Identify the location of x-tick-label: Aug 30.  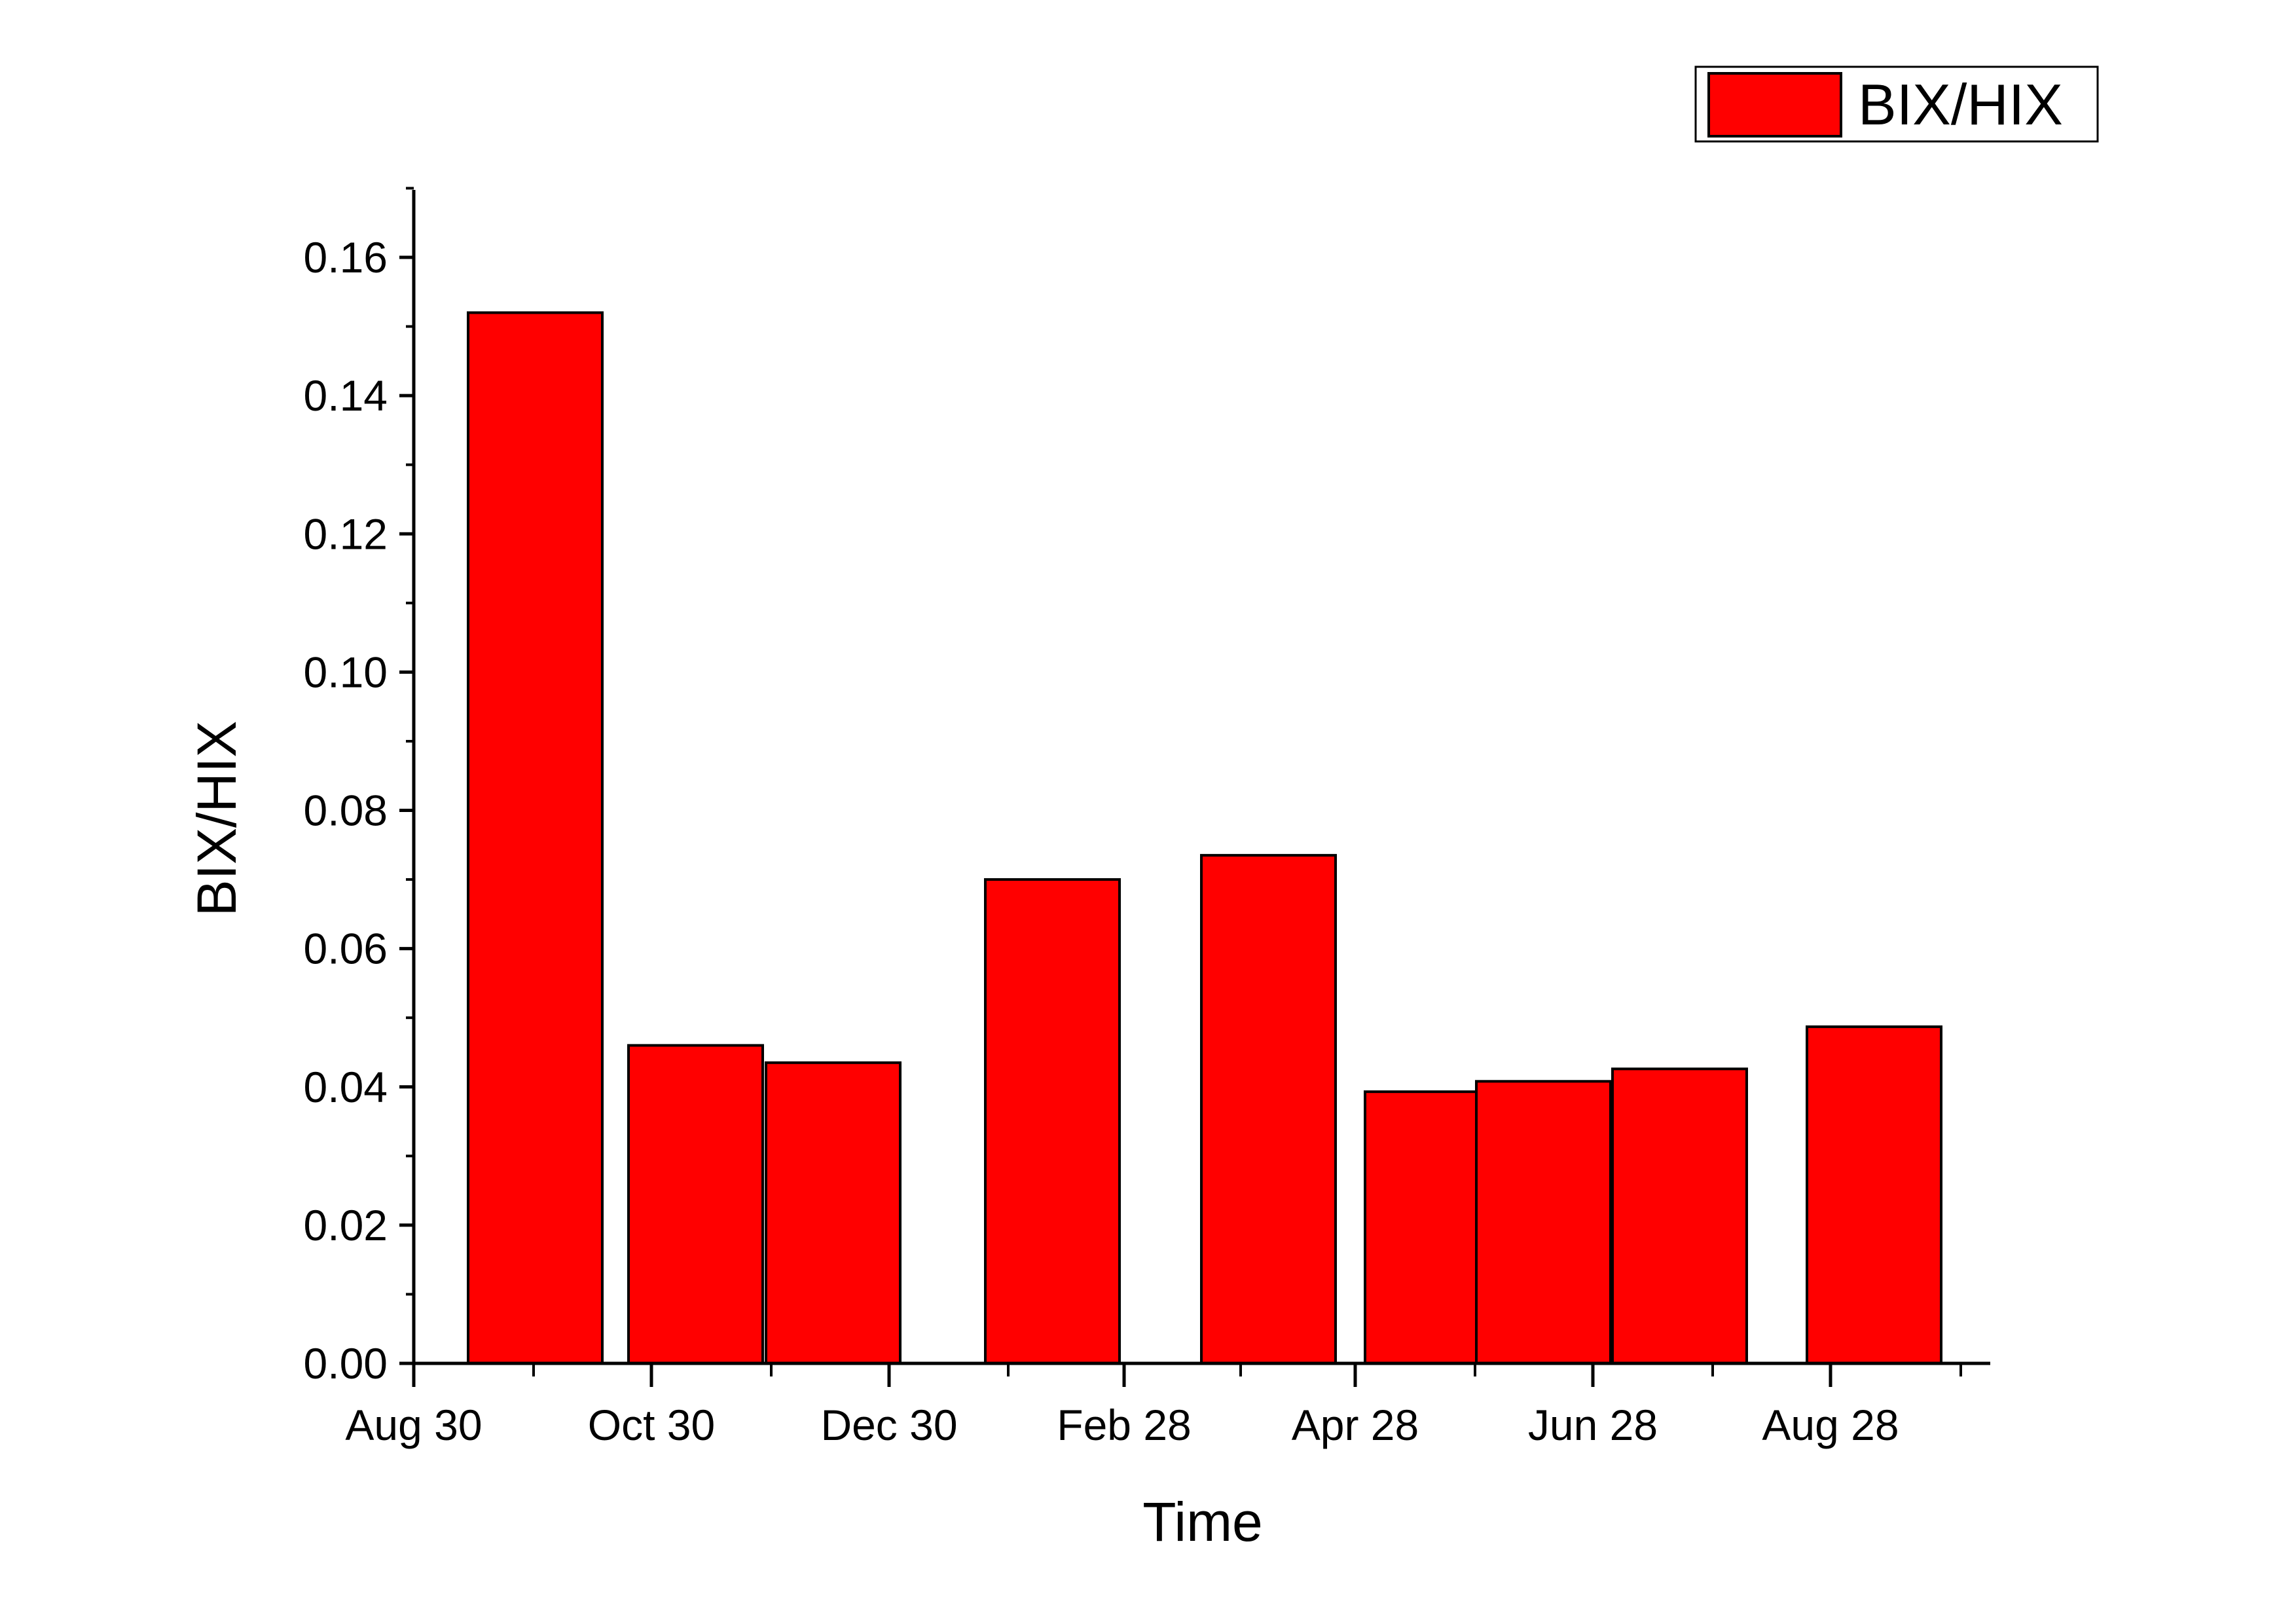
(413, 1425).